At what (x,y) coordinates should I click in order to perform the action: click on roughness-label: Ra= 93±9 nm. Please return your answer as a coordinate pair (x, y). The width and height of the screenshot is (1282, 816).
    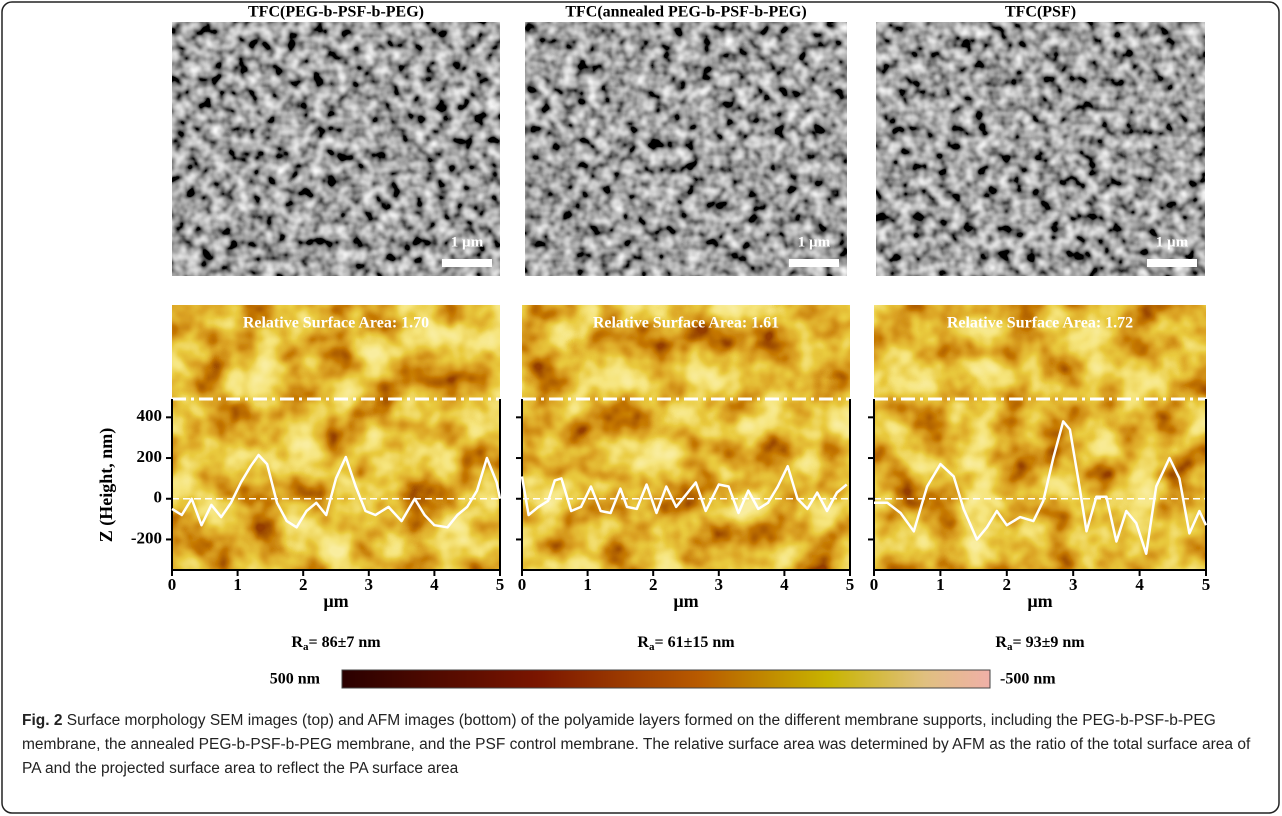
    Looking at the image, I should click on (1040, 643).